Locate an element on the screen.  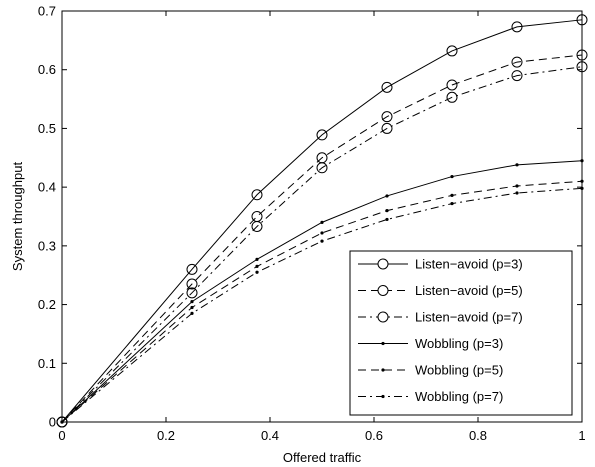
legend-item: Wobbling (p=5) is located at coordinates (430, 370).